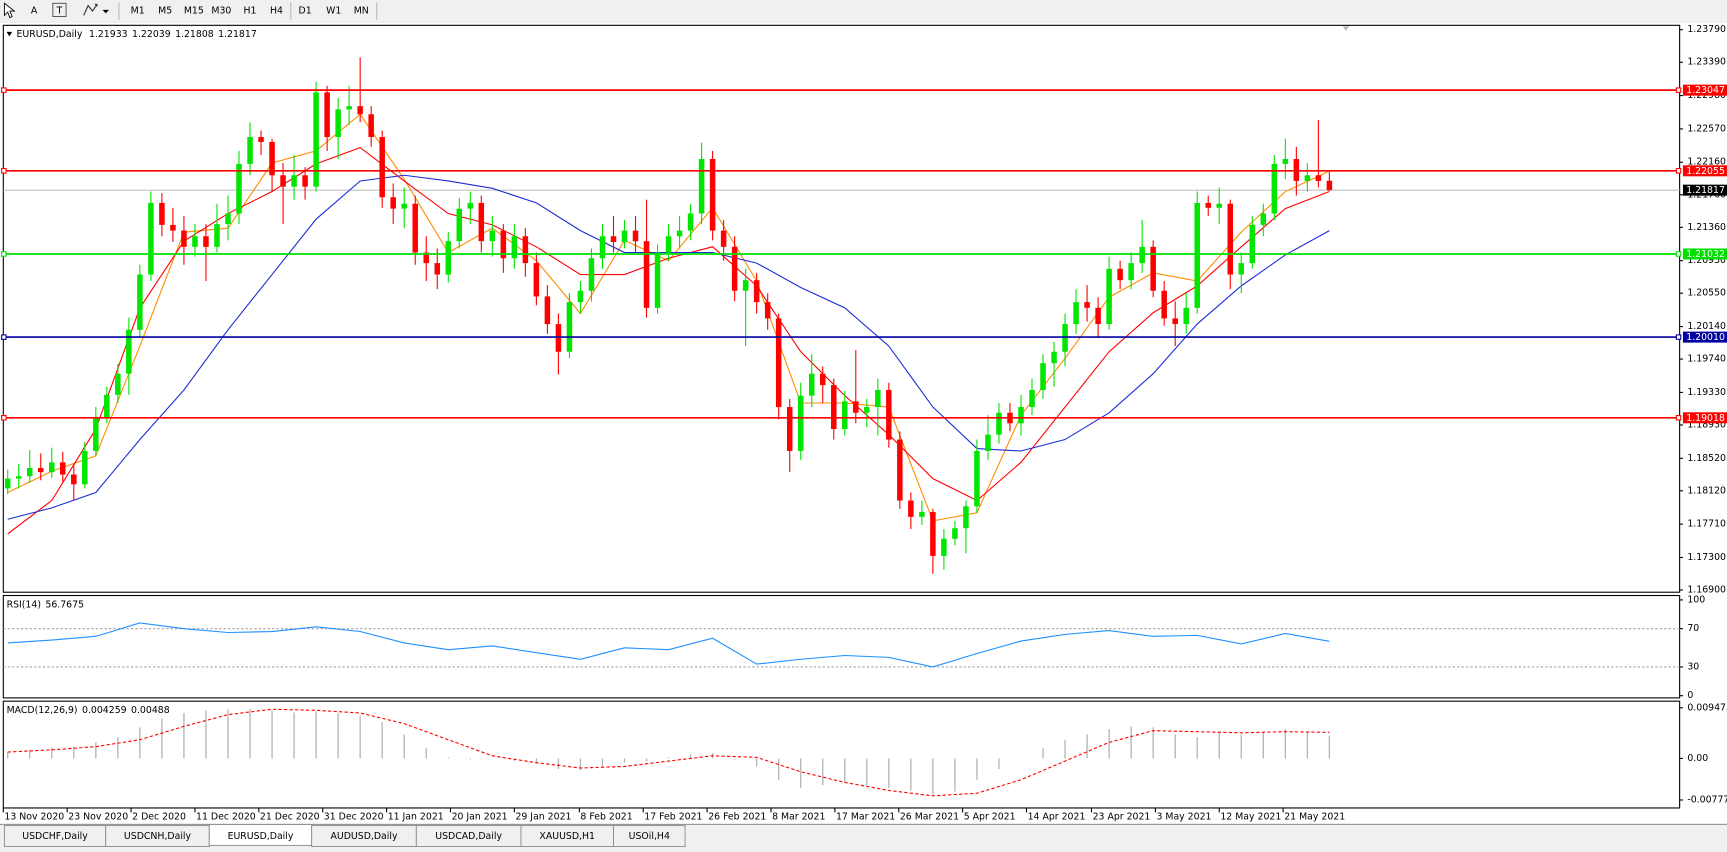 Image resolution: width=1727 pixels, height=852 pixels. Describe the element at coordinates (261, 836) in the screenshot. I see `chart-tab-label: EURUSD,Daily` at that location.